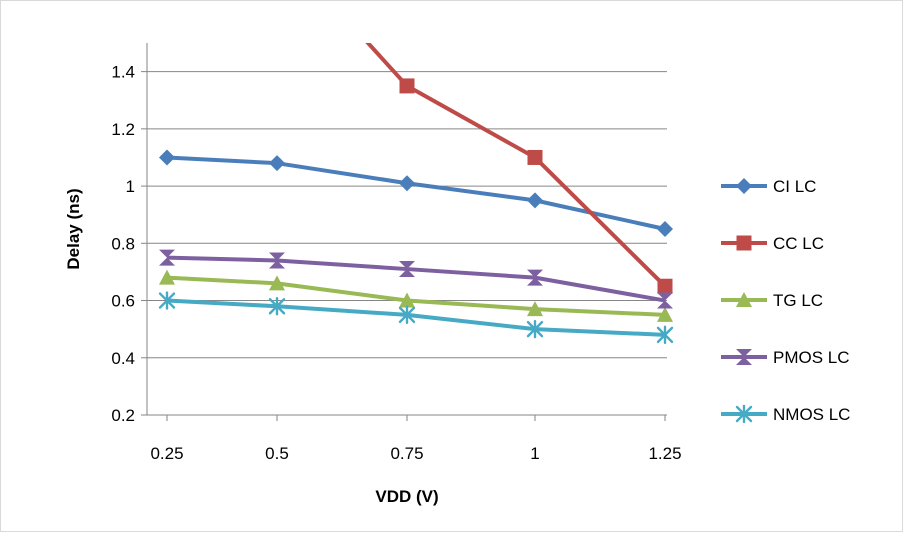  What do you see at coordinates (798, 243) in the screenshot?
I see `legend-label: CC LC` at bounding box center [798, 243].